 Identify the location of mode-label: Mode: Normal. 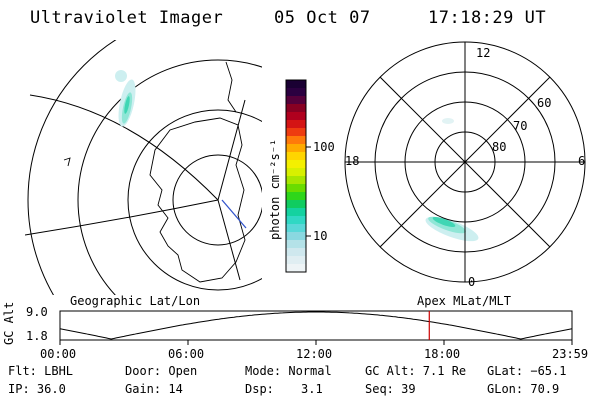
(288, 371).